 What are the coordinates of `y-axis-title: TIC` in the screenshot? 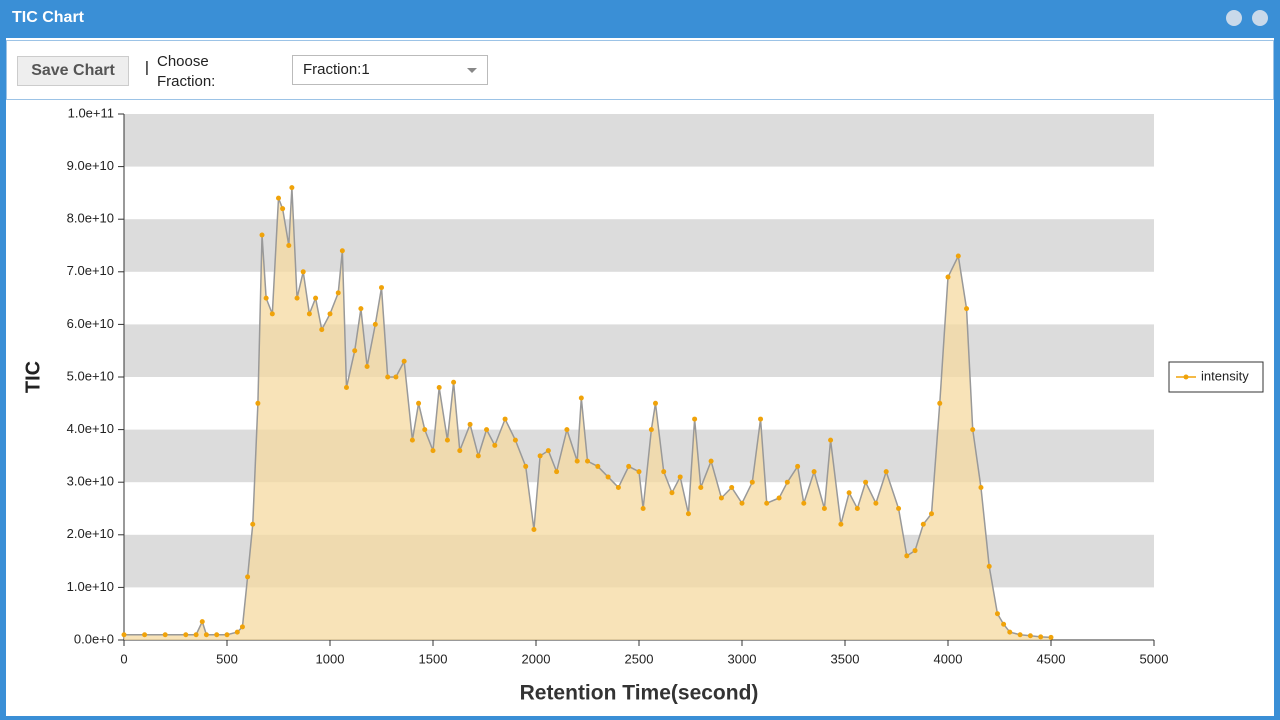 It's located at (33, 377).